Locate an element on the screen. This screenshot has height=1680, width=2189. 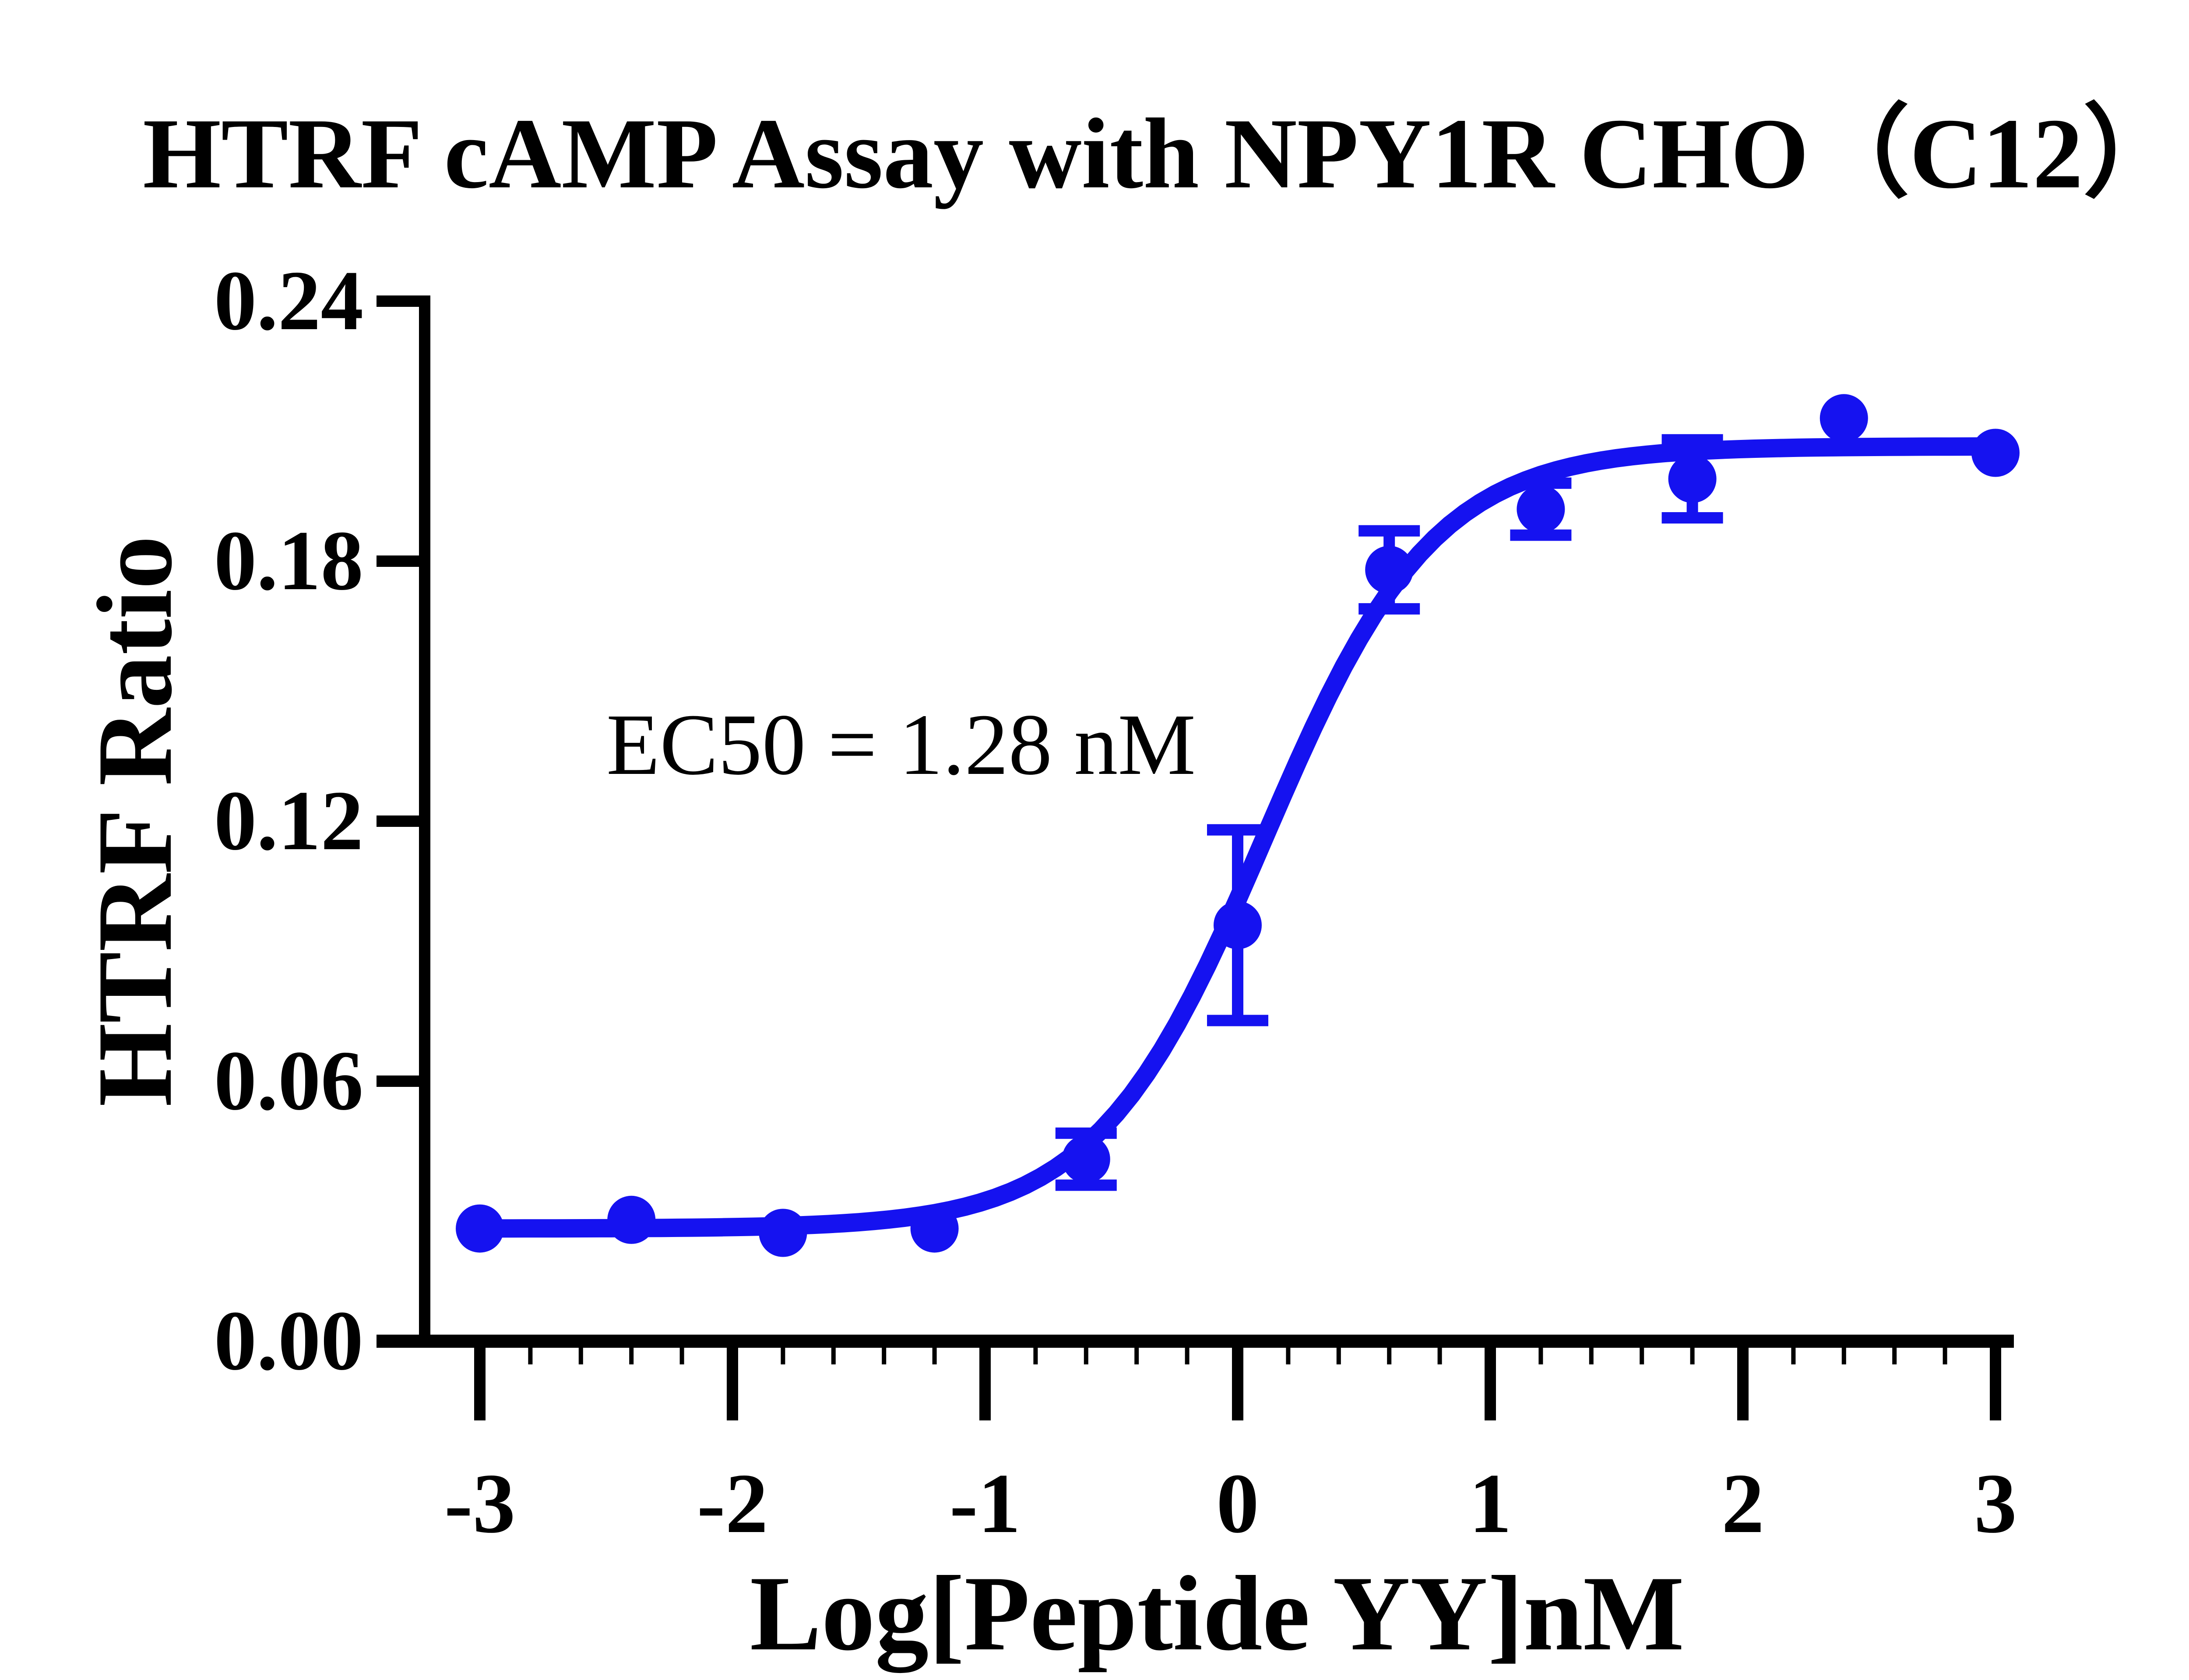
y-axis-label: HTRF Ratio is located at coordinates (135, 821).